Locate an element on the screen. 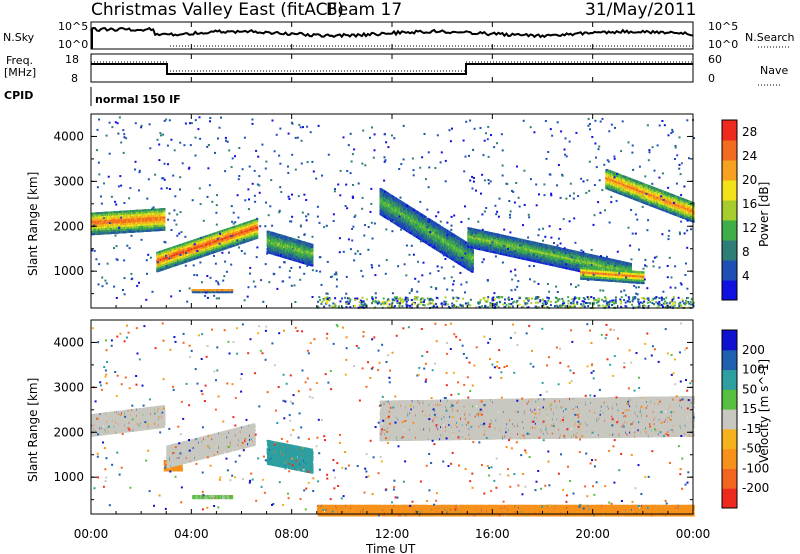 Image resolution: width=800 pixels, height=554 pixels. nsearch-tick-bottom: 10^0 is located at coordinates (723, 44).